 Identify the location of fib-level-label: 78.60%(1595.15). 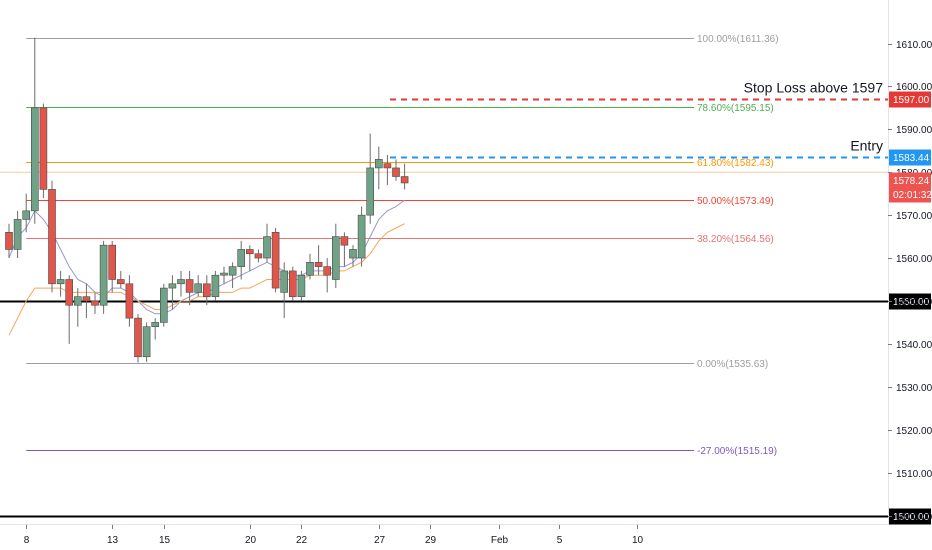
(735, 108).